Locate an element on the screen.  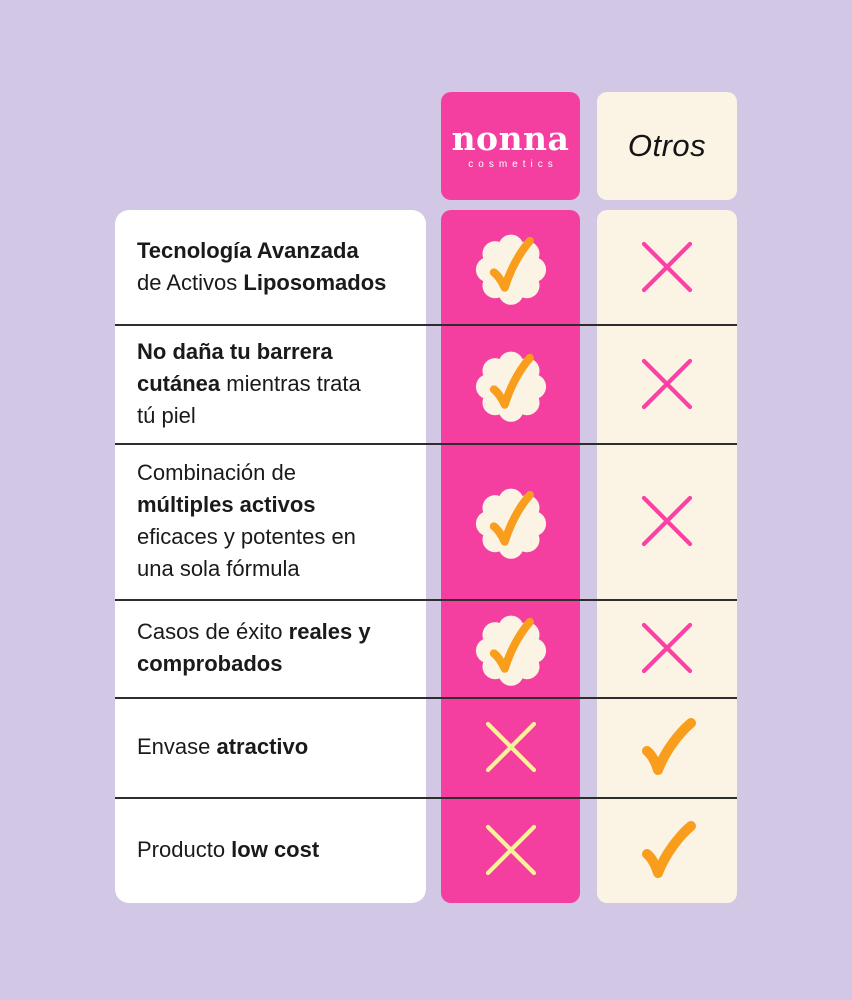
feature-label: Envase atractivo is located at coordinates (223, 746).